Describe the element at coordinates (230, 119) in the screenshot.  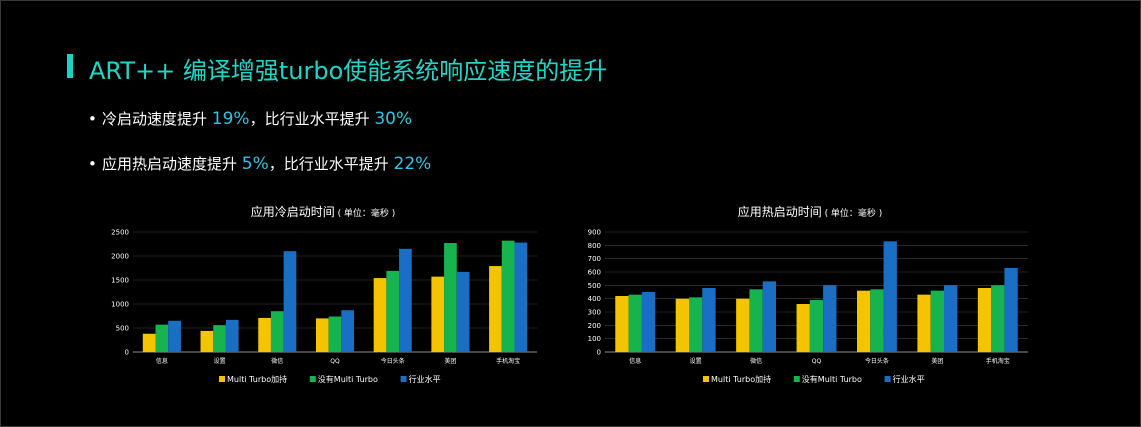
I see `bullet-highlight-value: 19%` at that location.